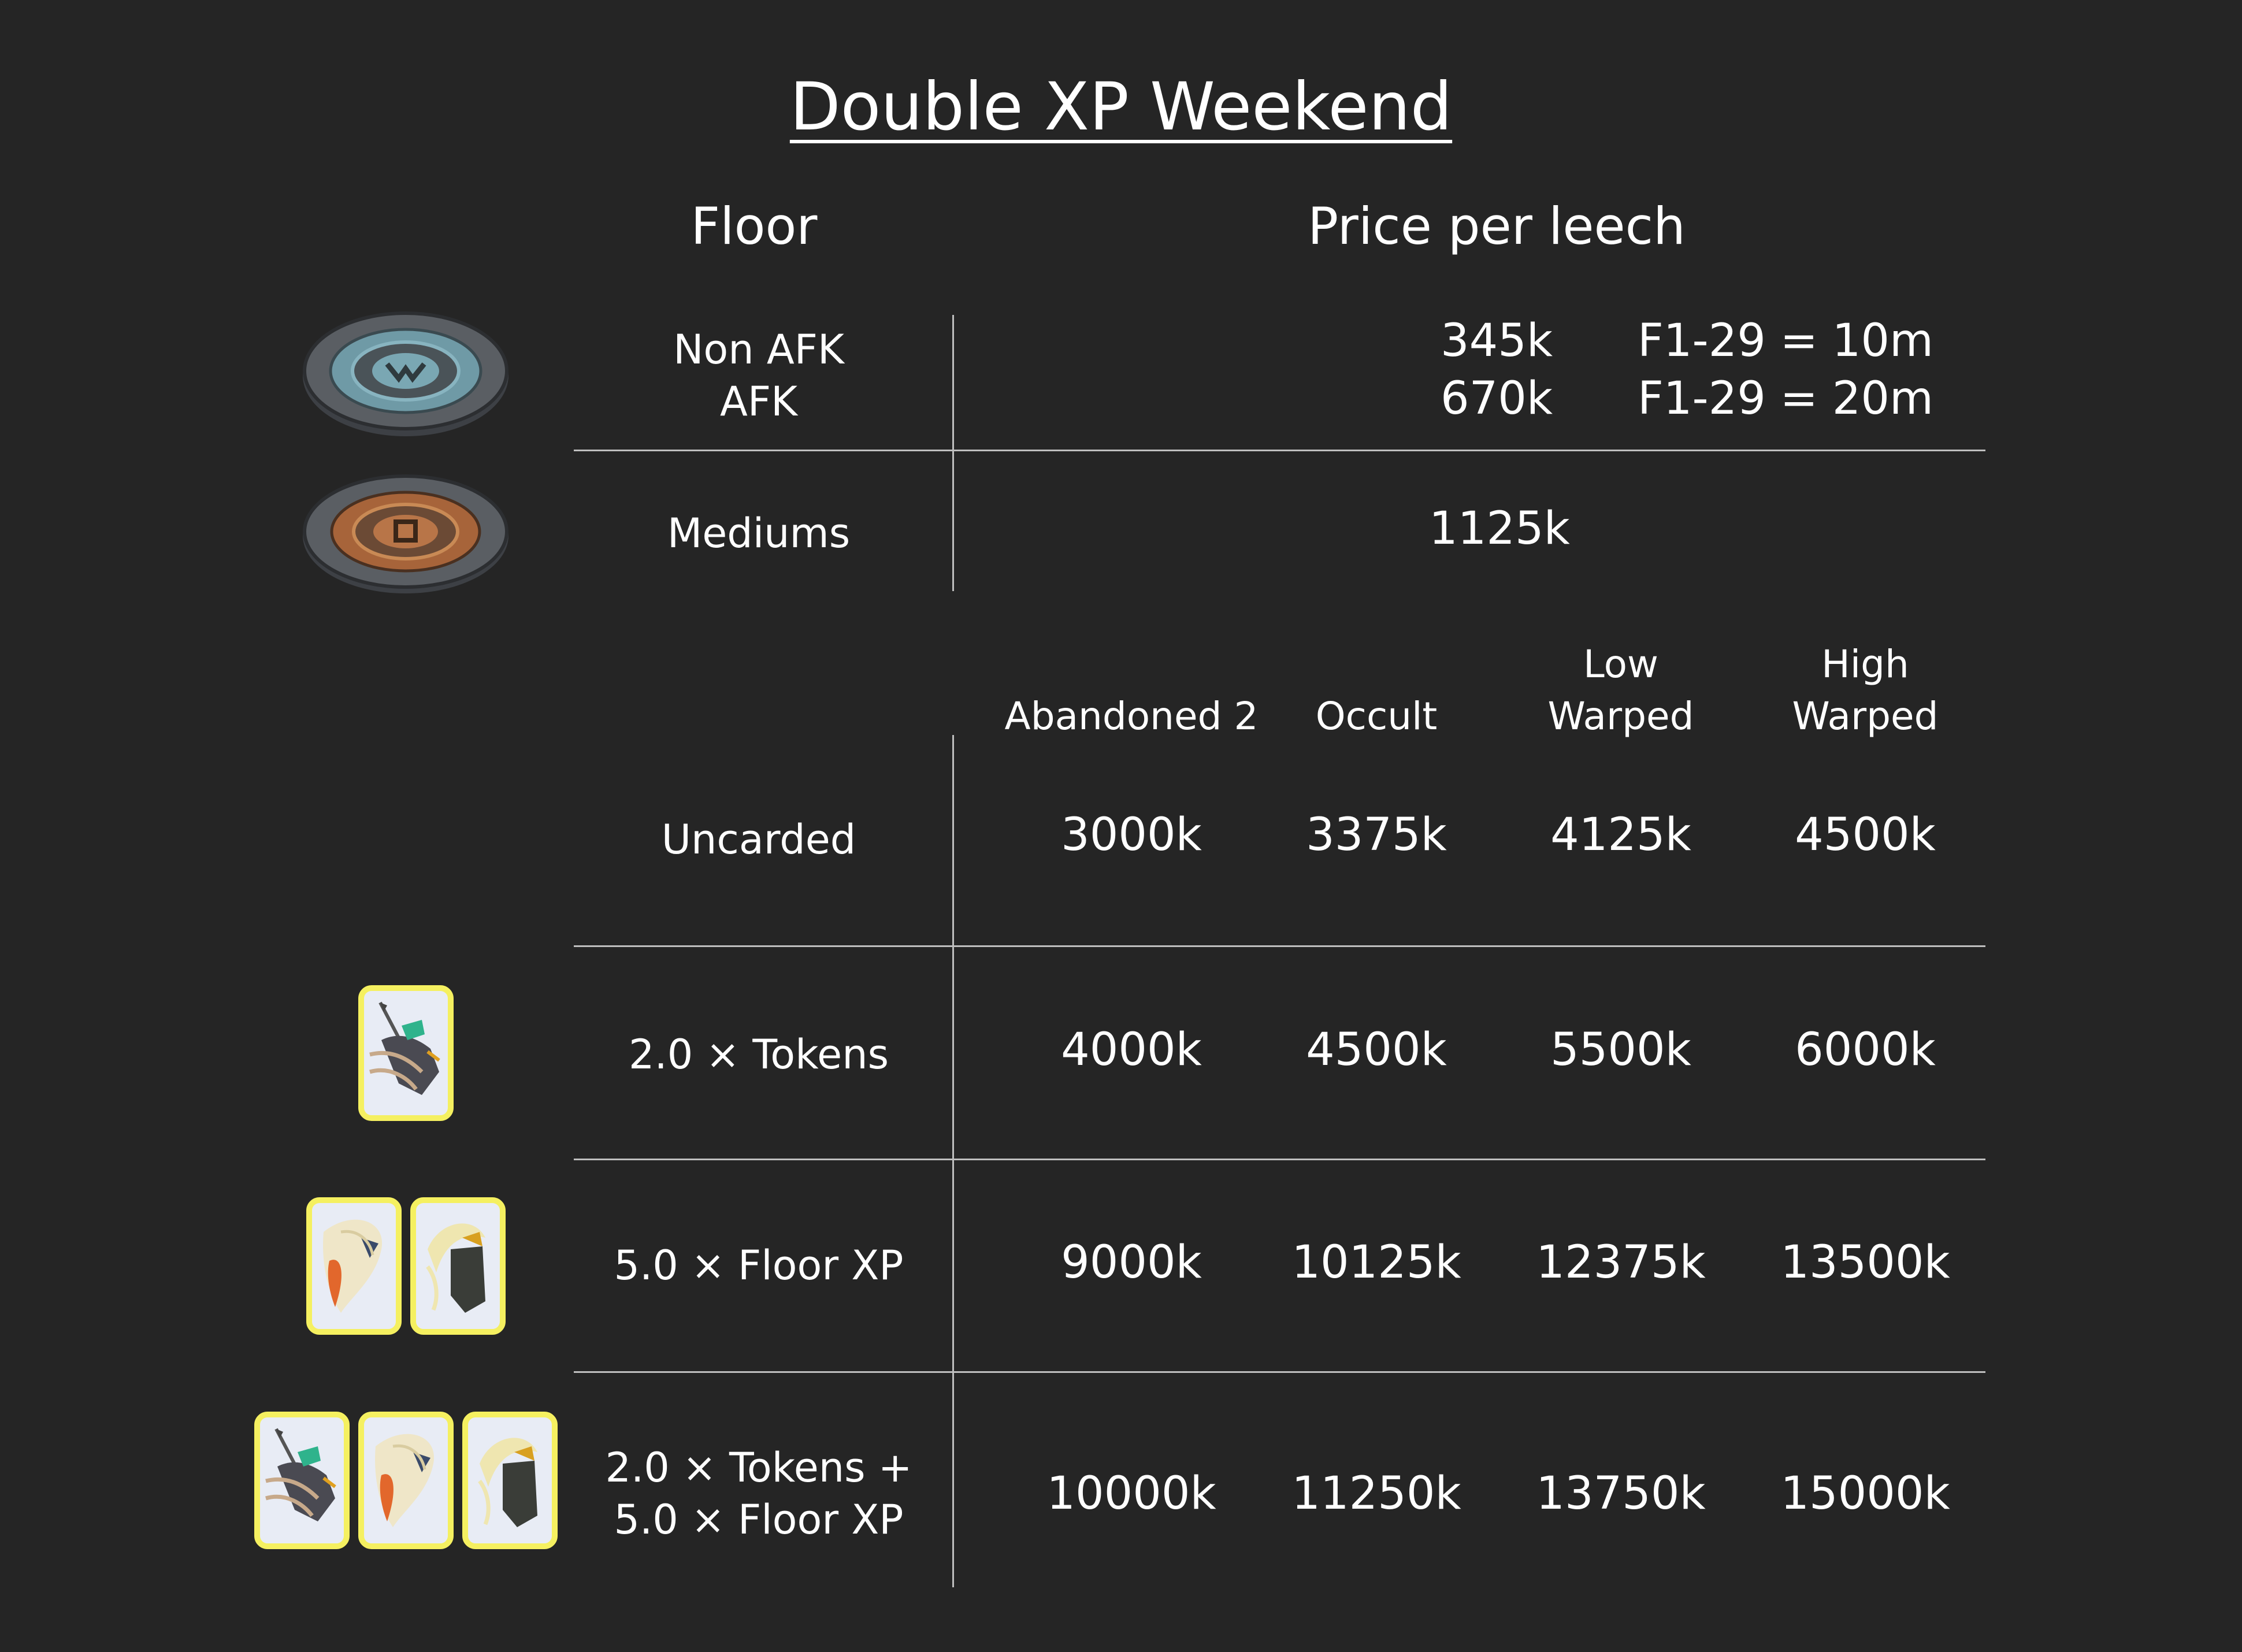 This screenshot has width=2242, height=1652. Describe the element at coordinates (758, 1054) in the screenshot. I see `row-label-tokens: 2.0 × Tokens` at that location.